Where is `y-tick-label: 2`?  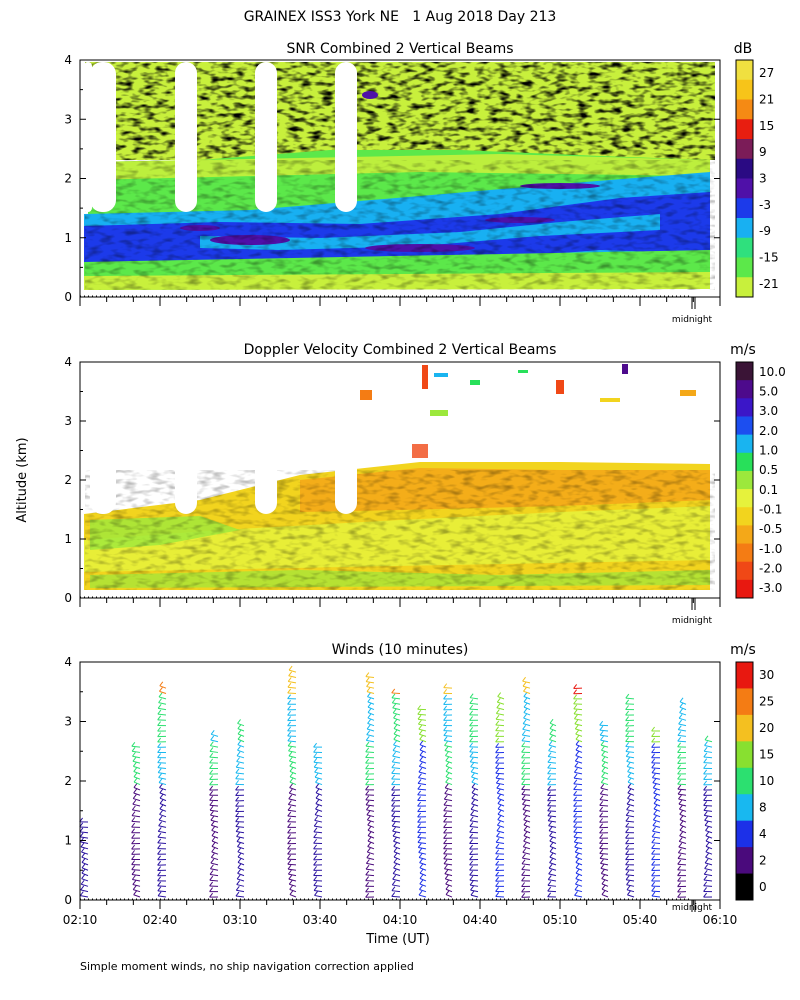
y-tick-label: 2 is located at coordinates (68, 781).